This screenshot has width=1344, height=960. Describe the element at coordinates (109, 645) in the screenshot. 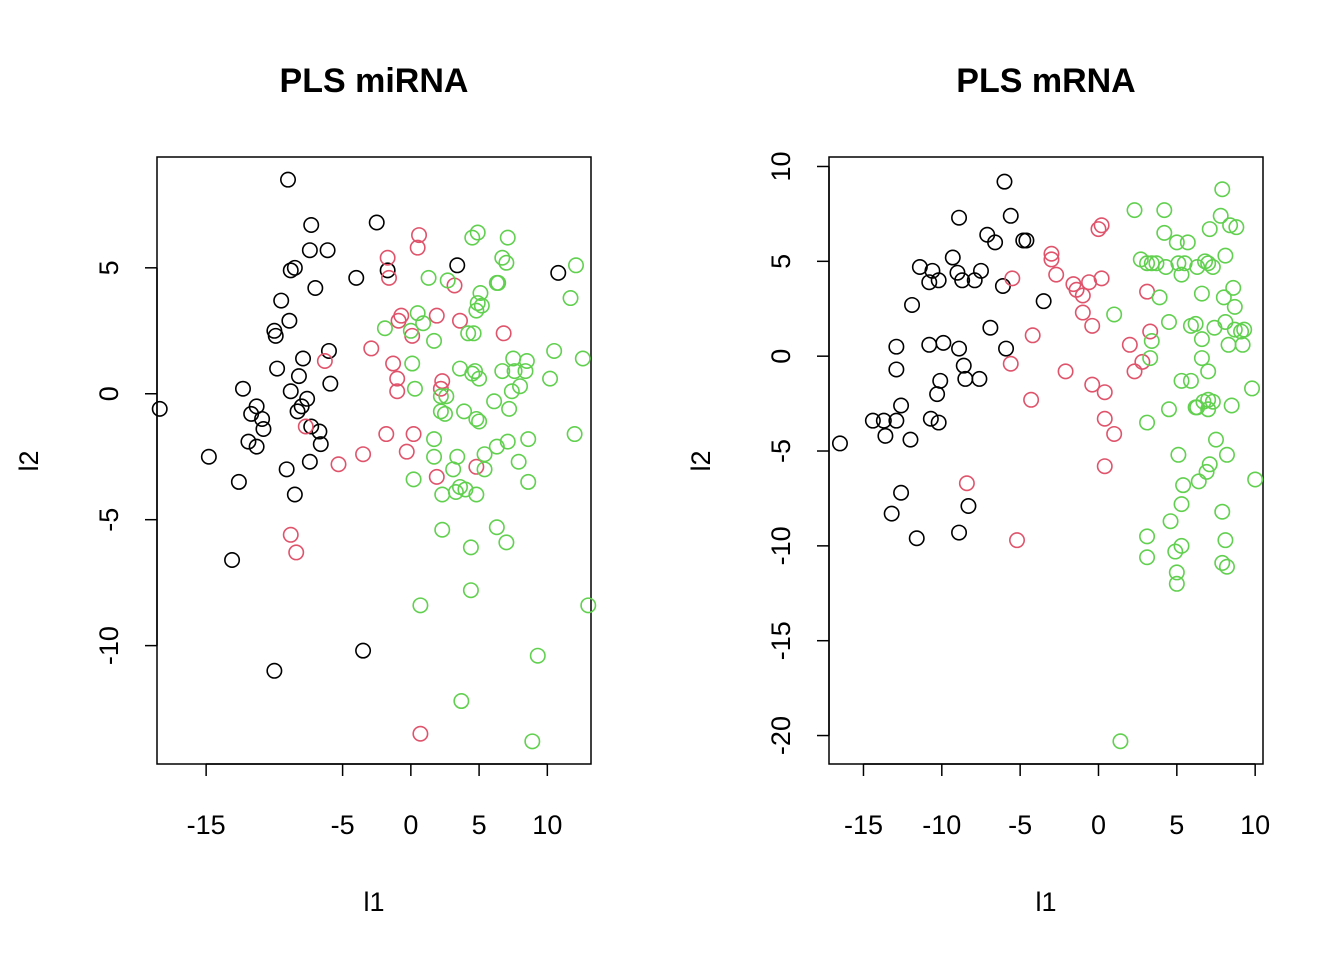

I see `y-tick-label: -10` at that location.